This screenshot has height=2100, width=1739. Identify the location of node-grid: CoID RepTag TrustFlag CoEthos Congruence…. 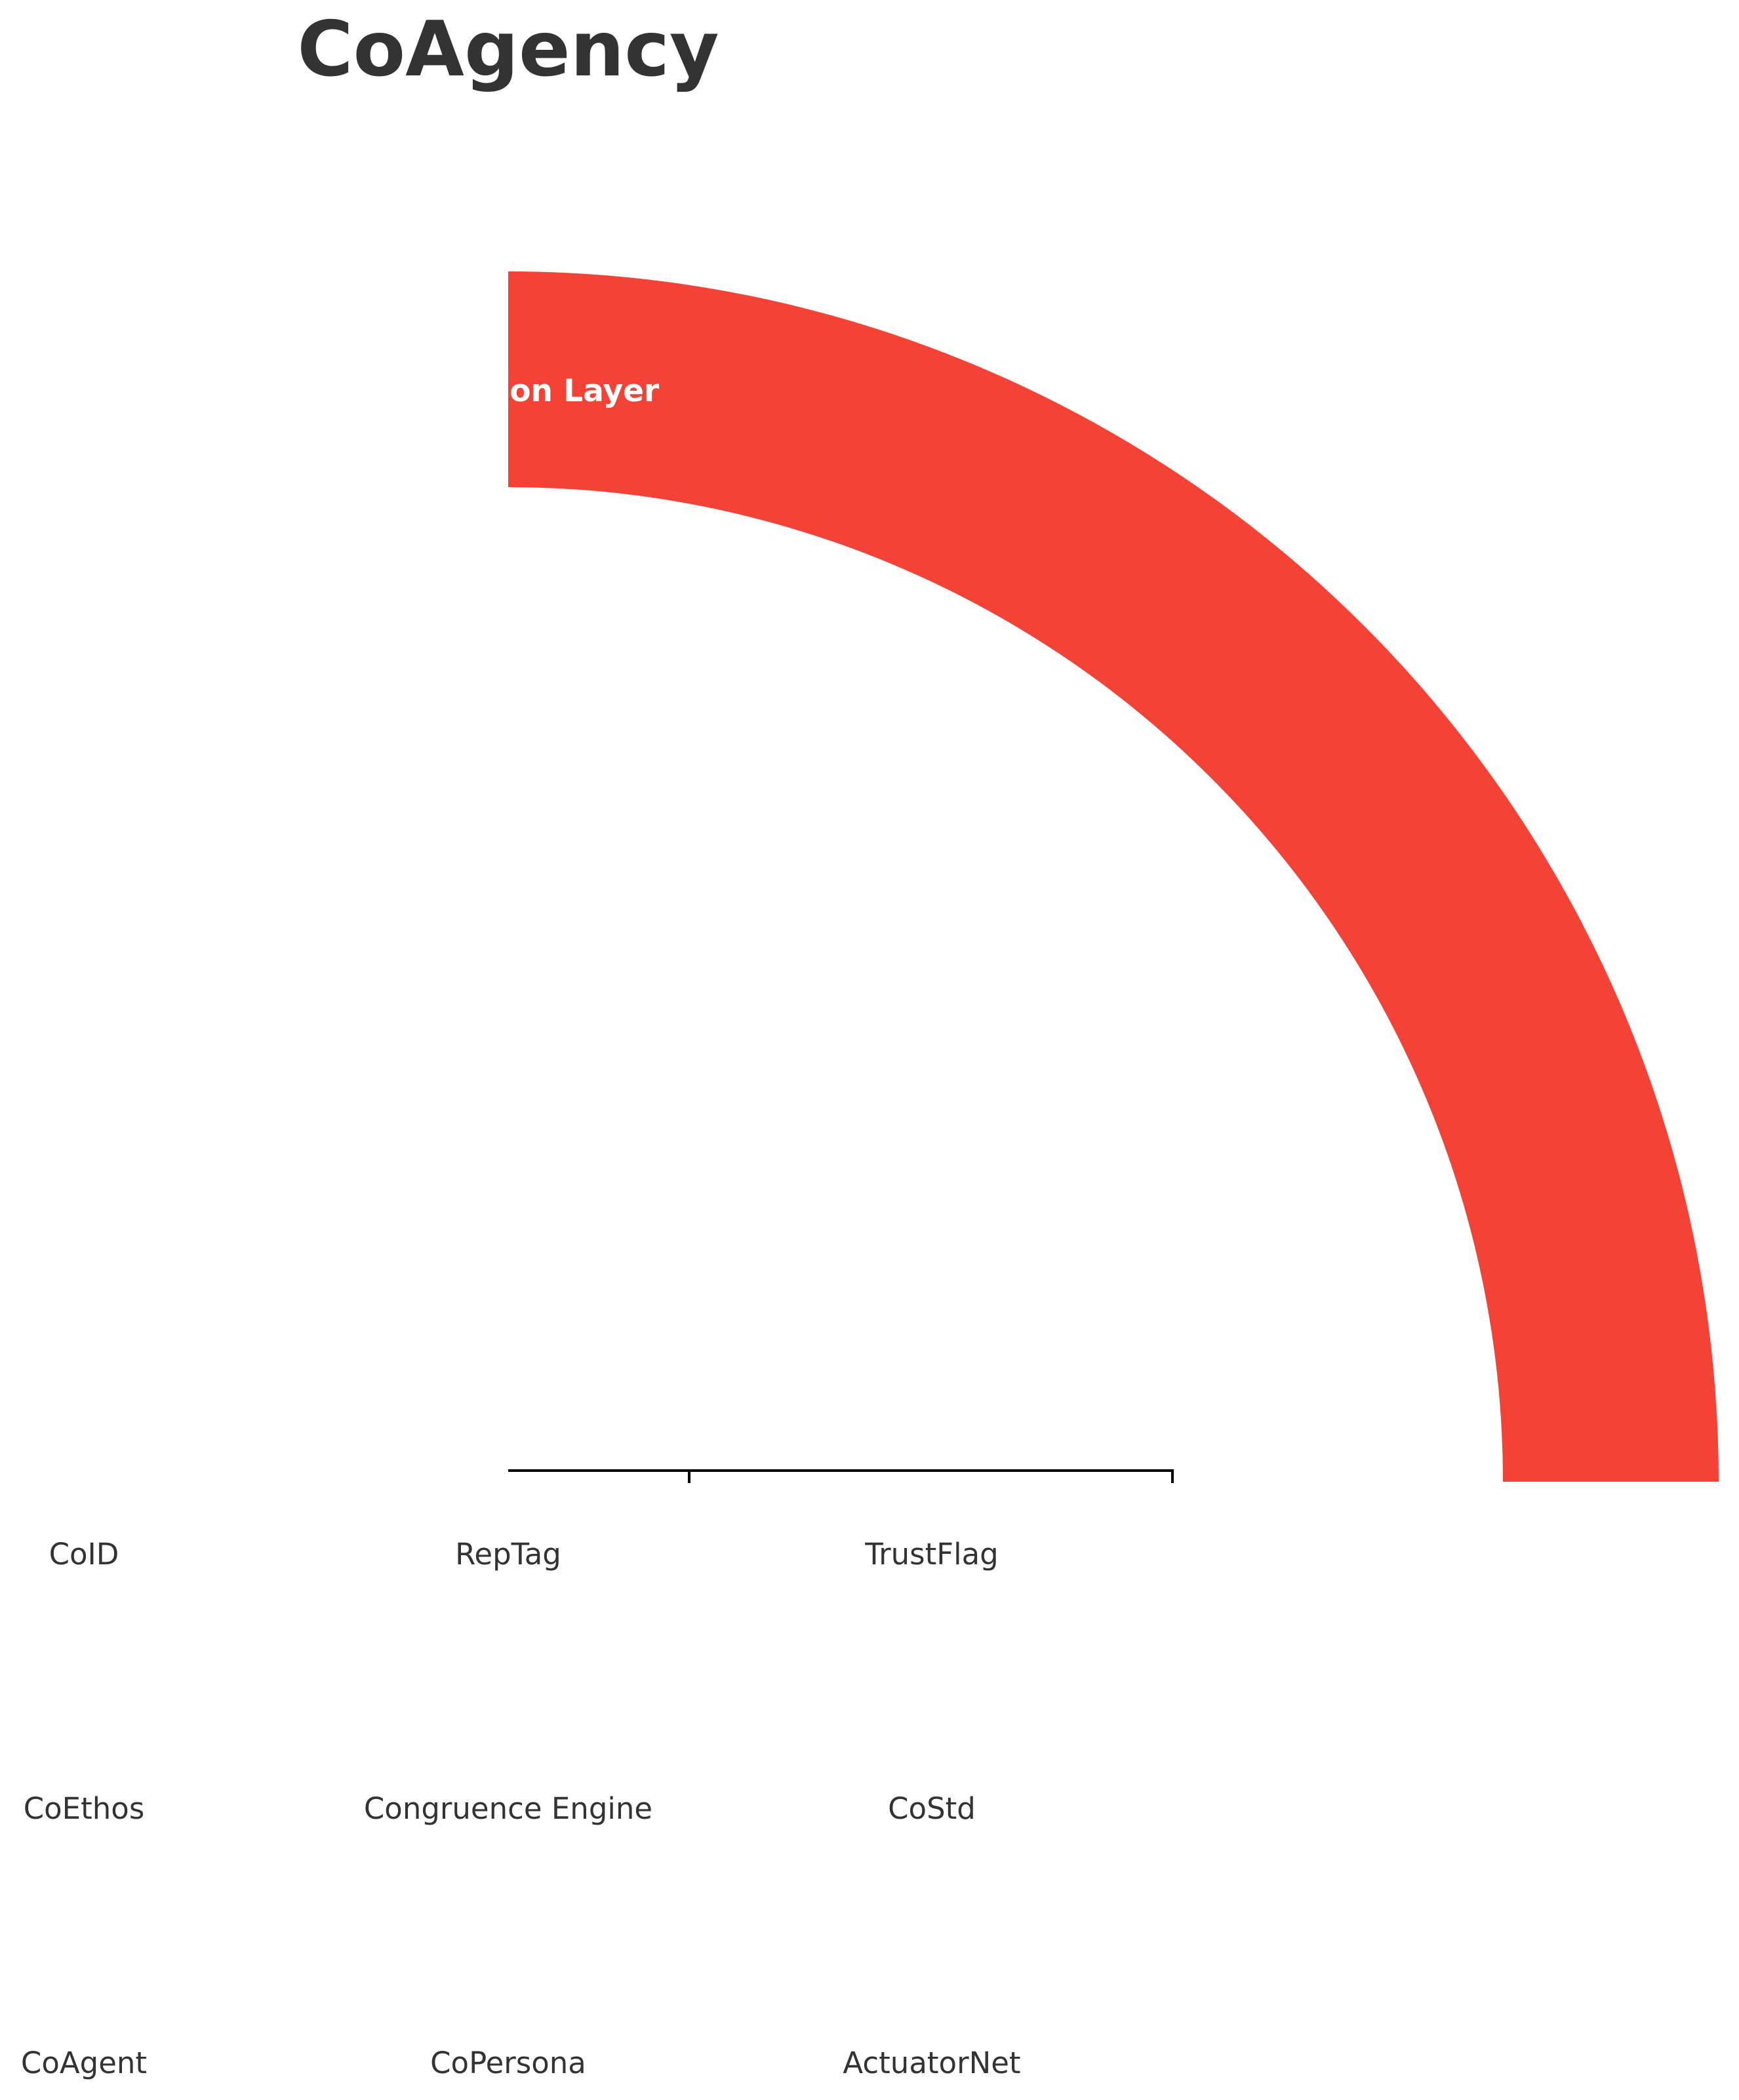
(521, 1808).